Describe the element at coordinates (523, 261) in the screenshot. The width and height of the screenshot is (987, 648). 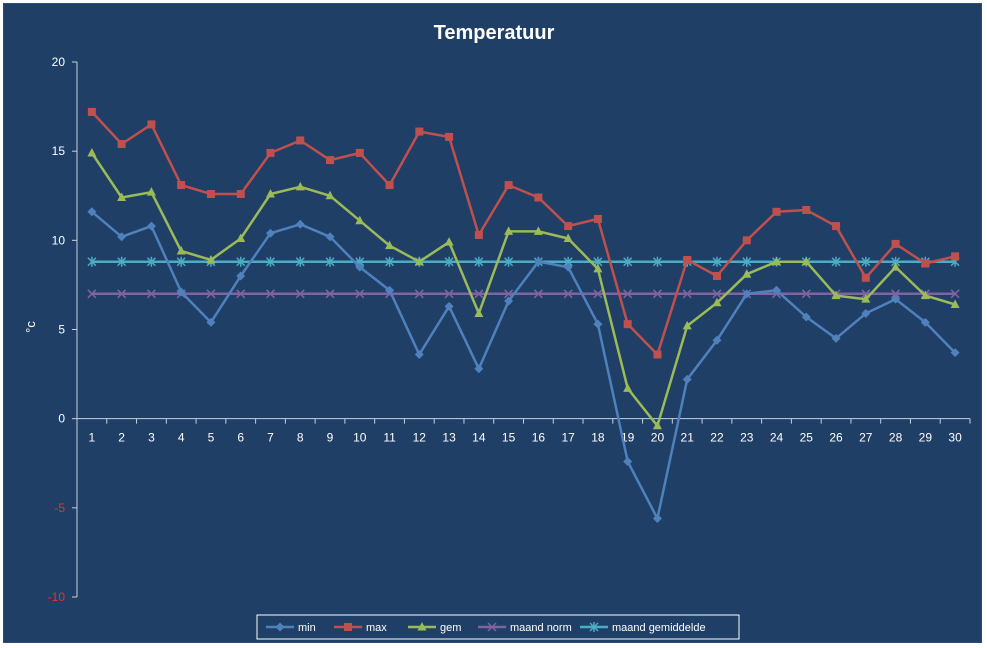
I see `series-maand-gemiddelde` at that location.